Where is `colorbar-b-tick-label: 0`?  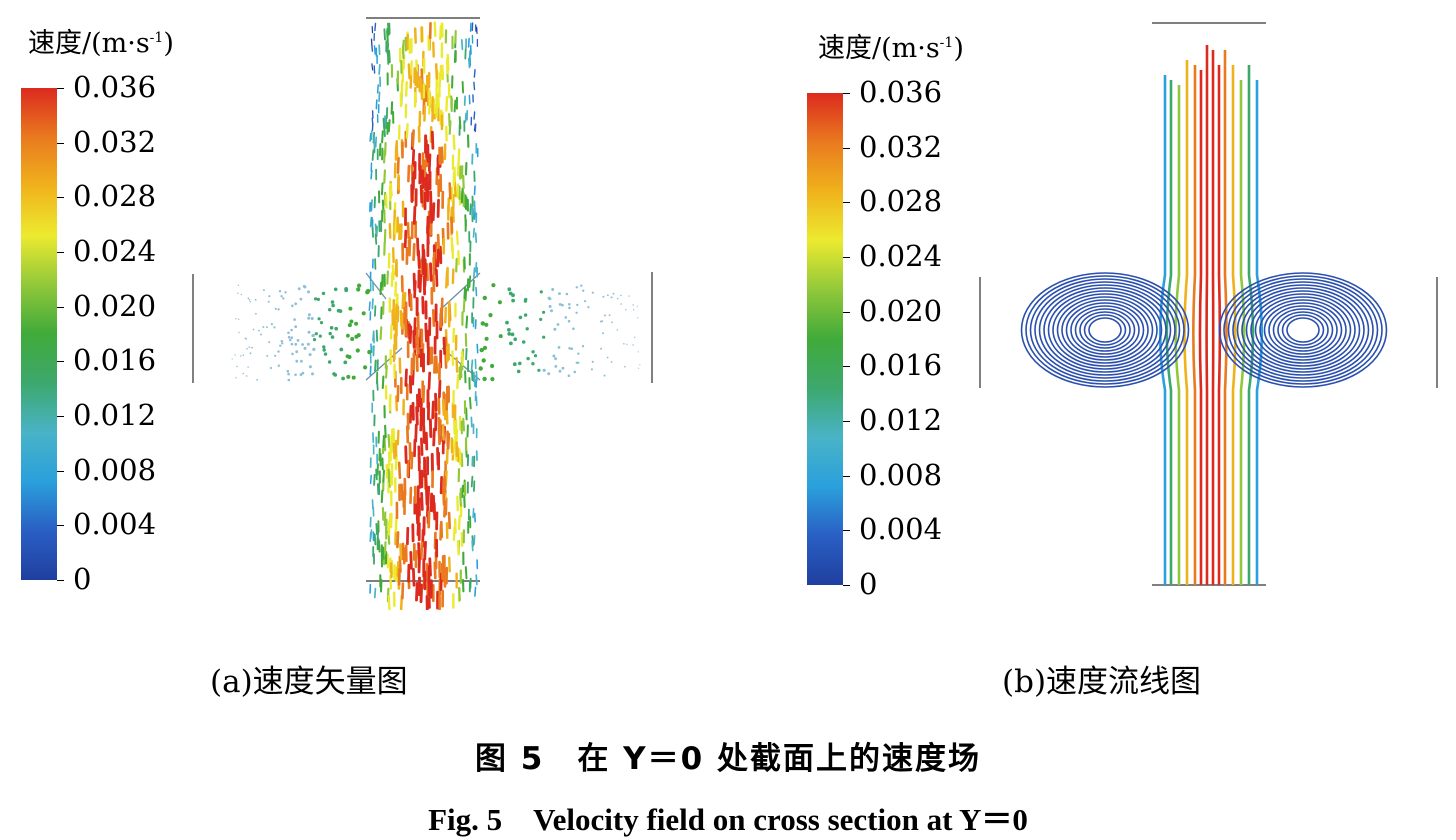 colorbar-b-tick-label: 0 is located at coordinates (868, 584).